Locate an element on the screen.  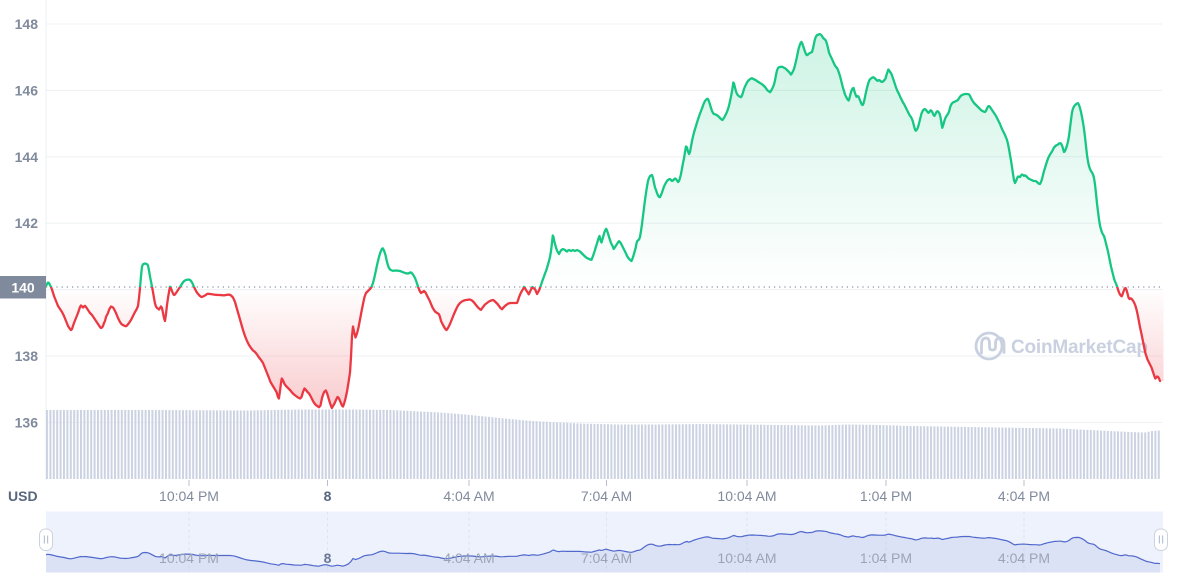
svg-text: 142 is located at coordinates (27, 223).